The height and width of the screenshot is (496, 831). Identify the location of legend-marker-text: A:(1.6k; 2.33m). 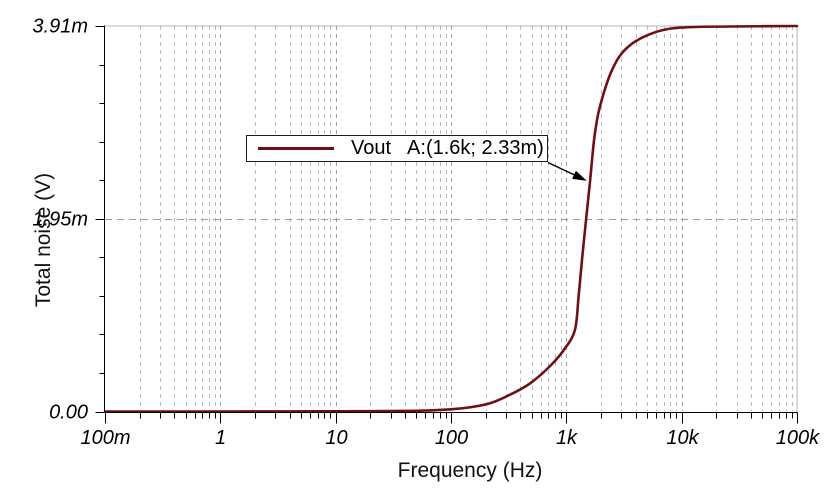
(475, 148).